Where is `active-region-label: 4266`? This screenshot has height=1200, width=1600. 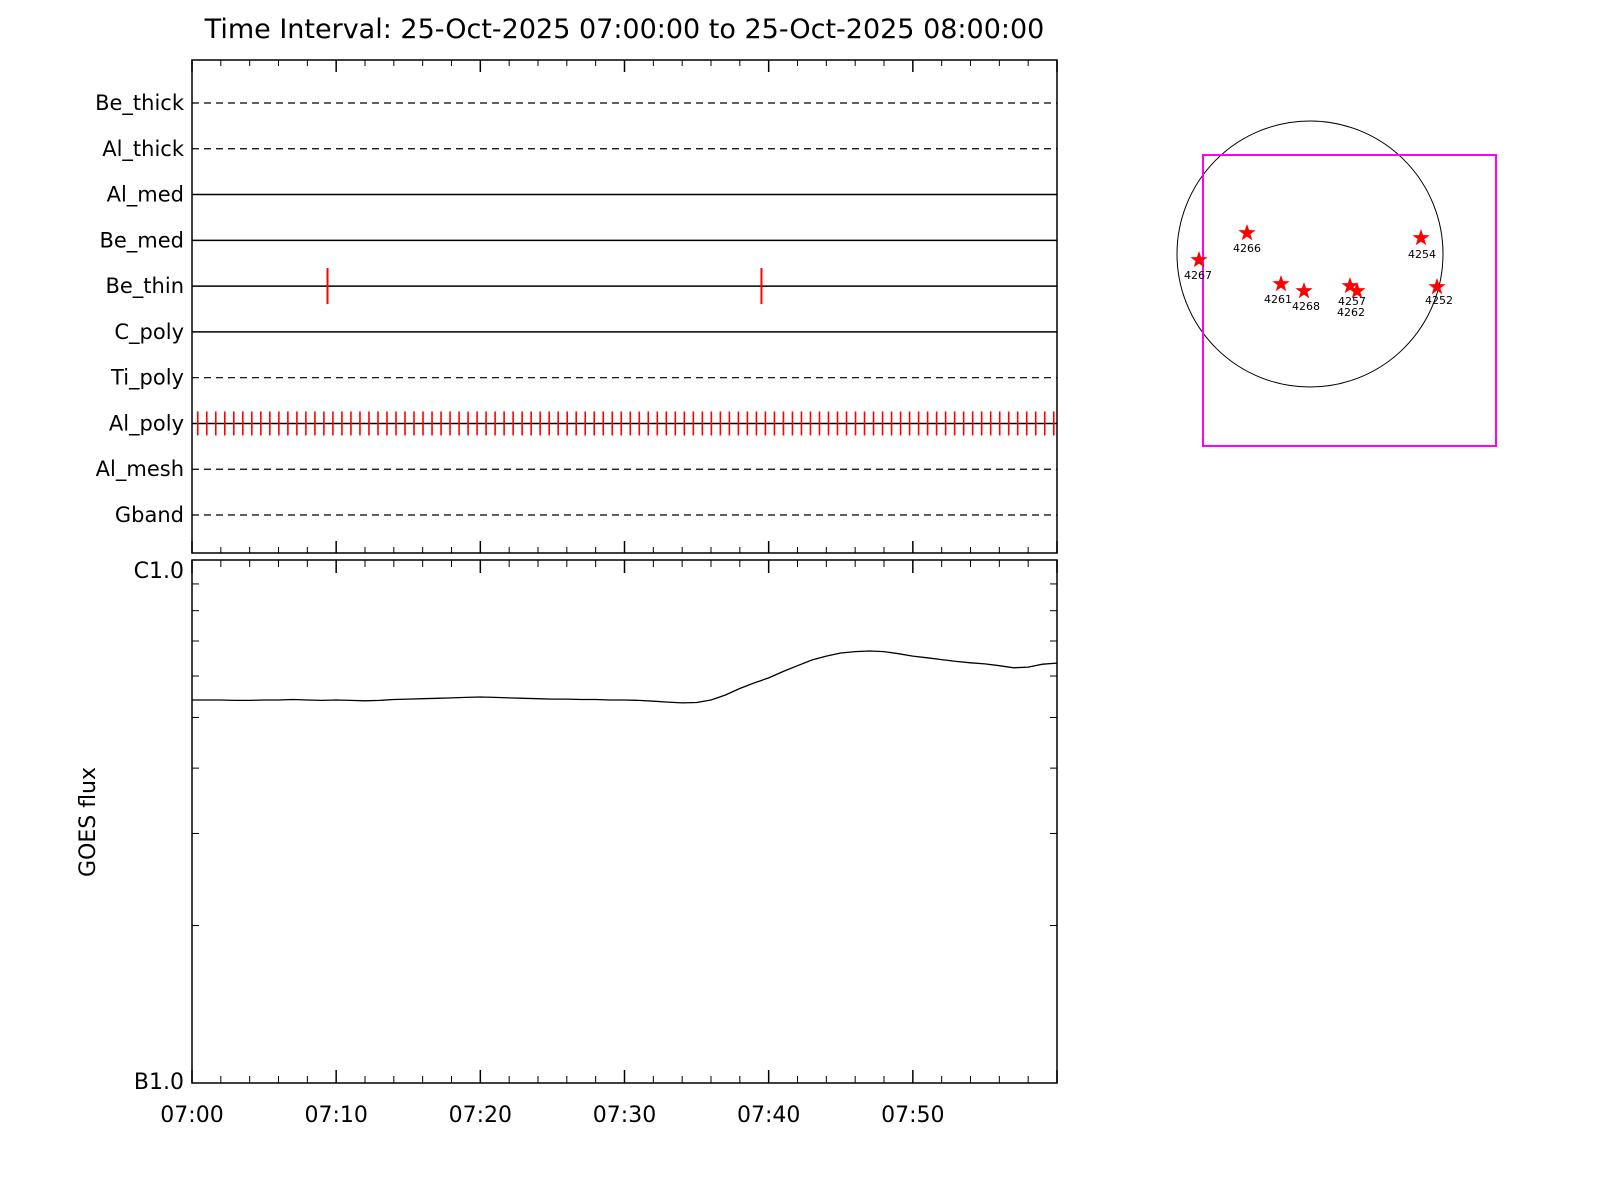
active-region-label: 4266 is located at coordinates (1247, 248).